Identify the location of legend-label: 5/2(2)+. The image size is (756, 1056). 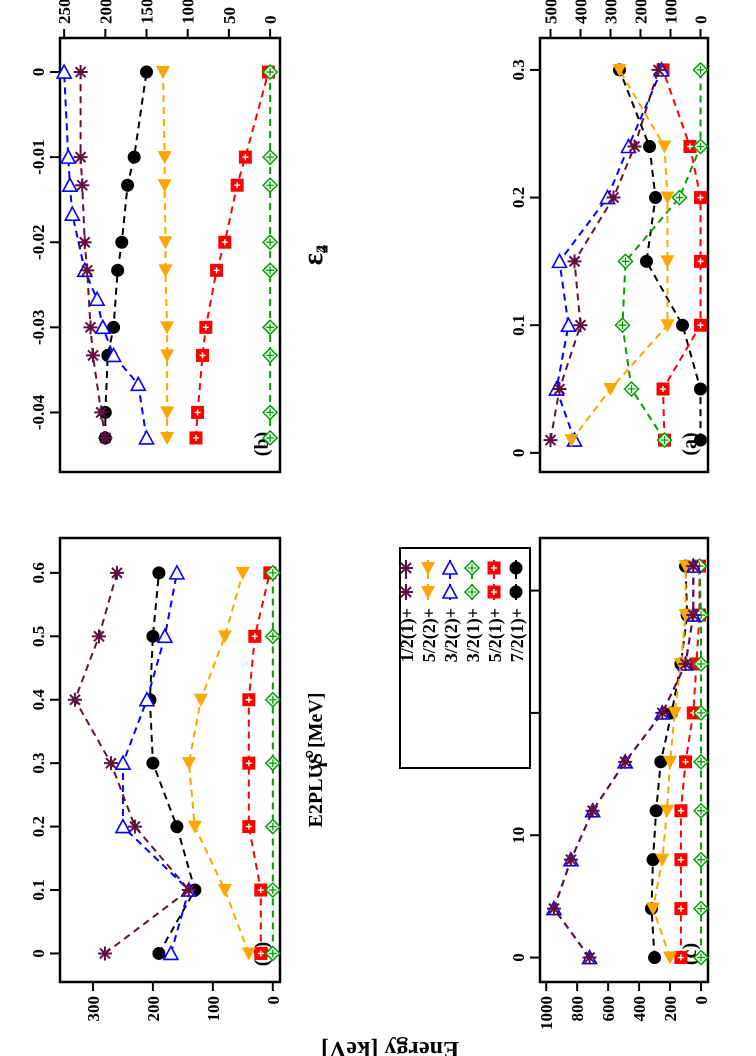
(429, 635).